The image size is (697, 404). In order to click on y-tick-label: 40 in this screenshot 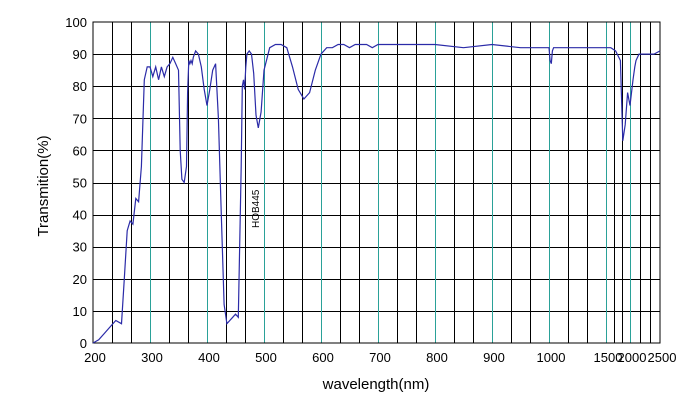, I will do `click(80, 215)`.